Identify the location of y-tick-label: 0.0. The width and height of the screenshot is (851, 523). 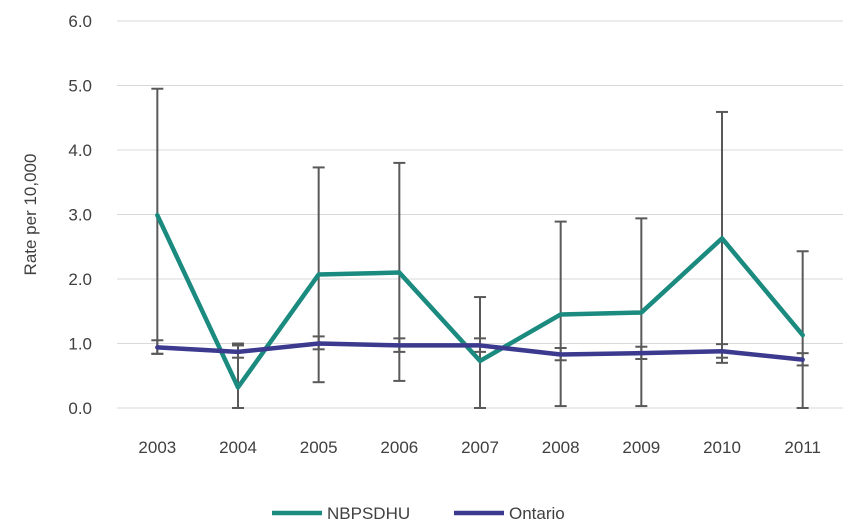
(80, 408).